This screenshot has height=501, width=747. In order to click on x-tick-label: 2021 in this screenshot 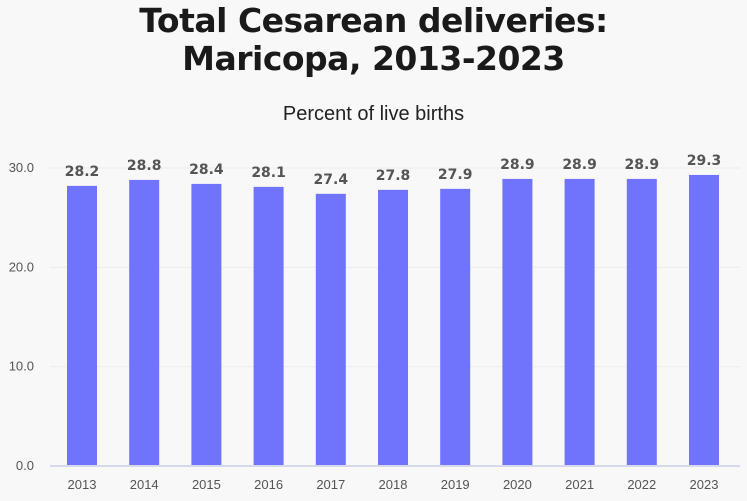, I will do `click(579, 484)`.